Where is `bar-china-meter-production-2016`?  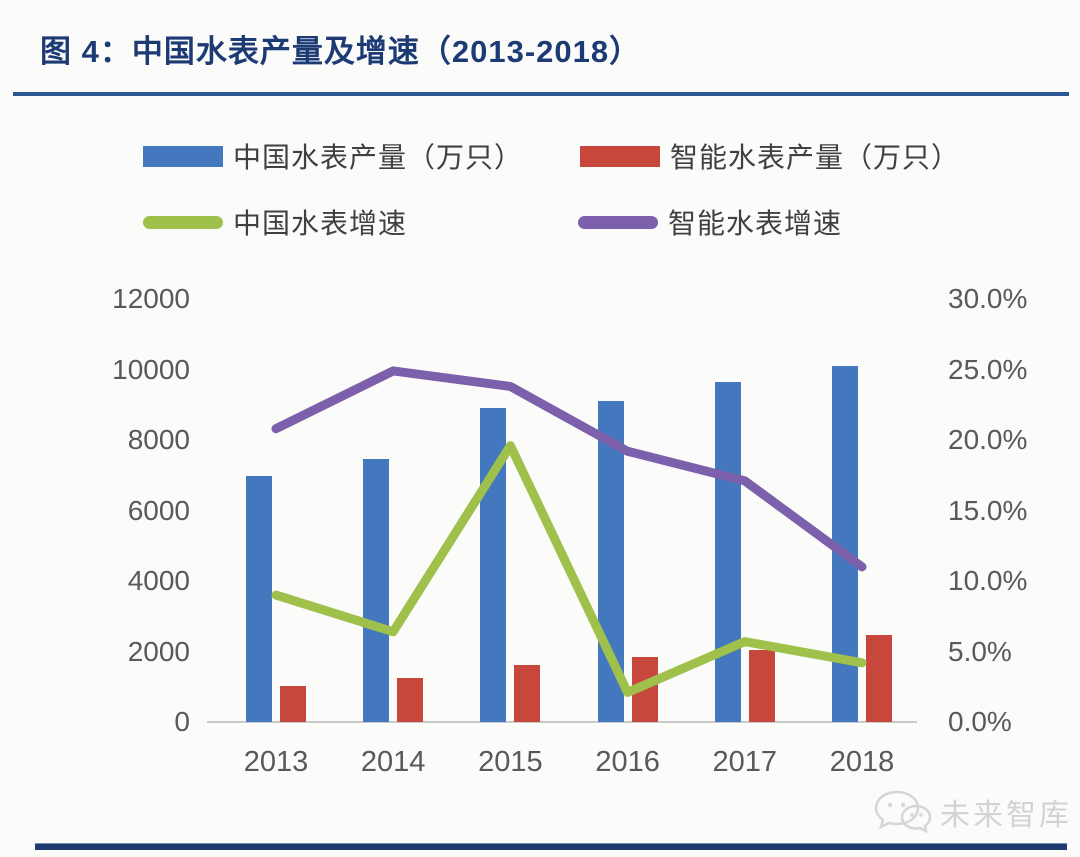
bar-china-meter-production-2016 is located at coordinates (610, 561).